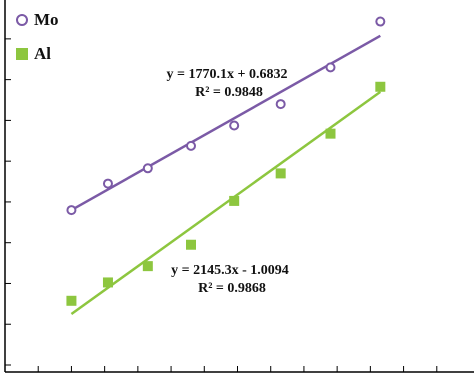  What do you see at coordinates (227, 74) in the screenshot?
I see `equation: y = 1770.1x + 0.6832` at bounding box center [227, 74].